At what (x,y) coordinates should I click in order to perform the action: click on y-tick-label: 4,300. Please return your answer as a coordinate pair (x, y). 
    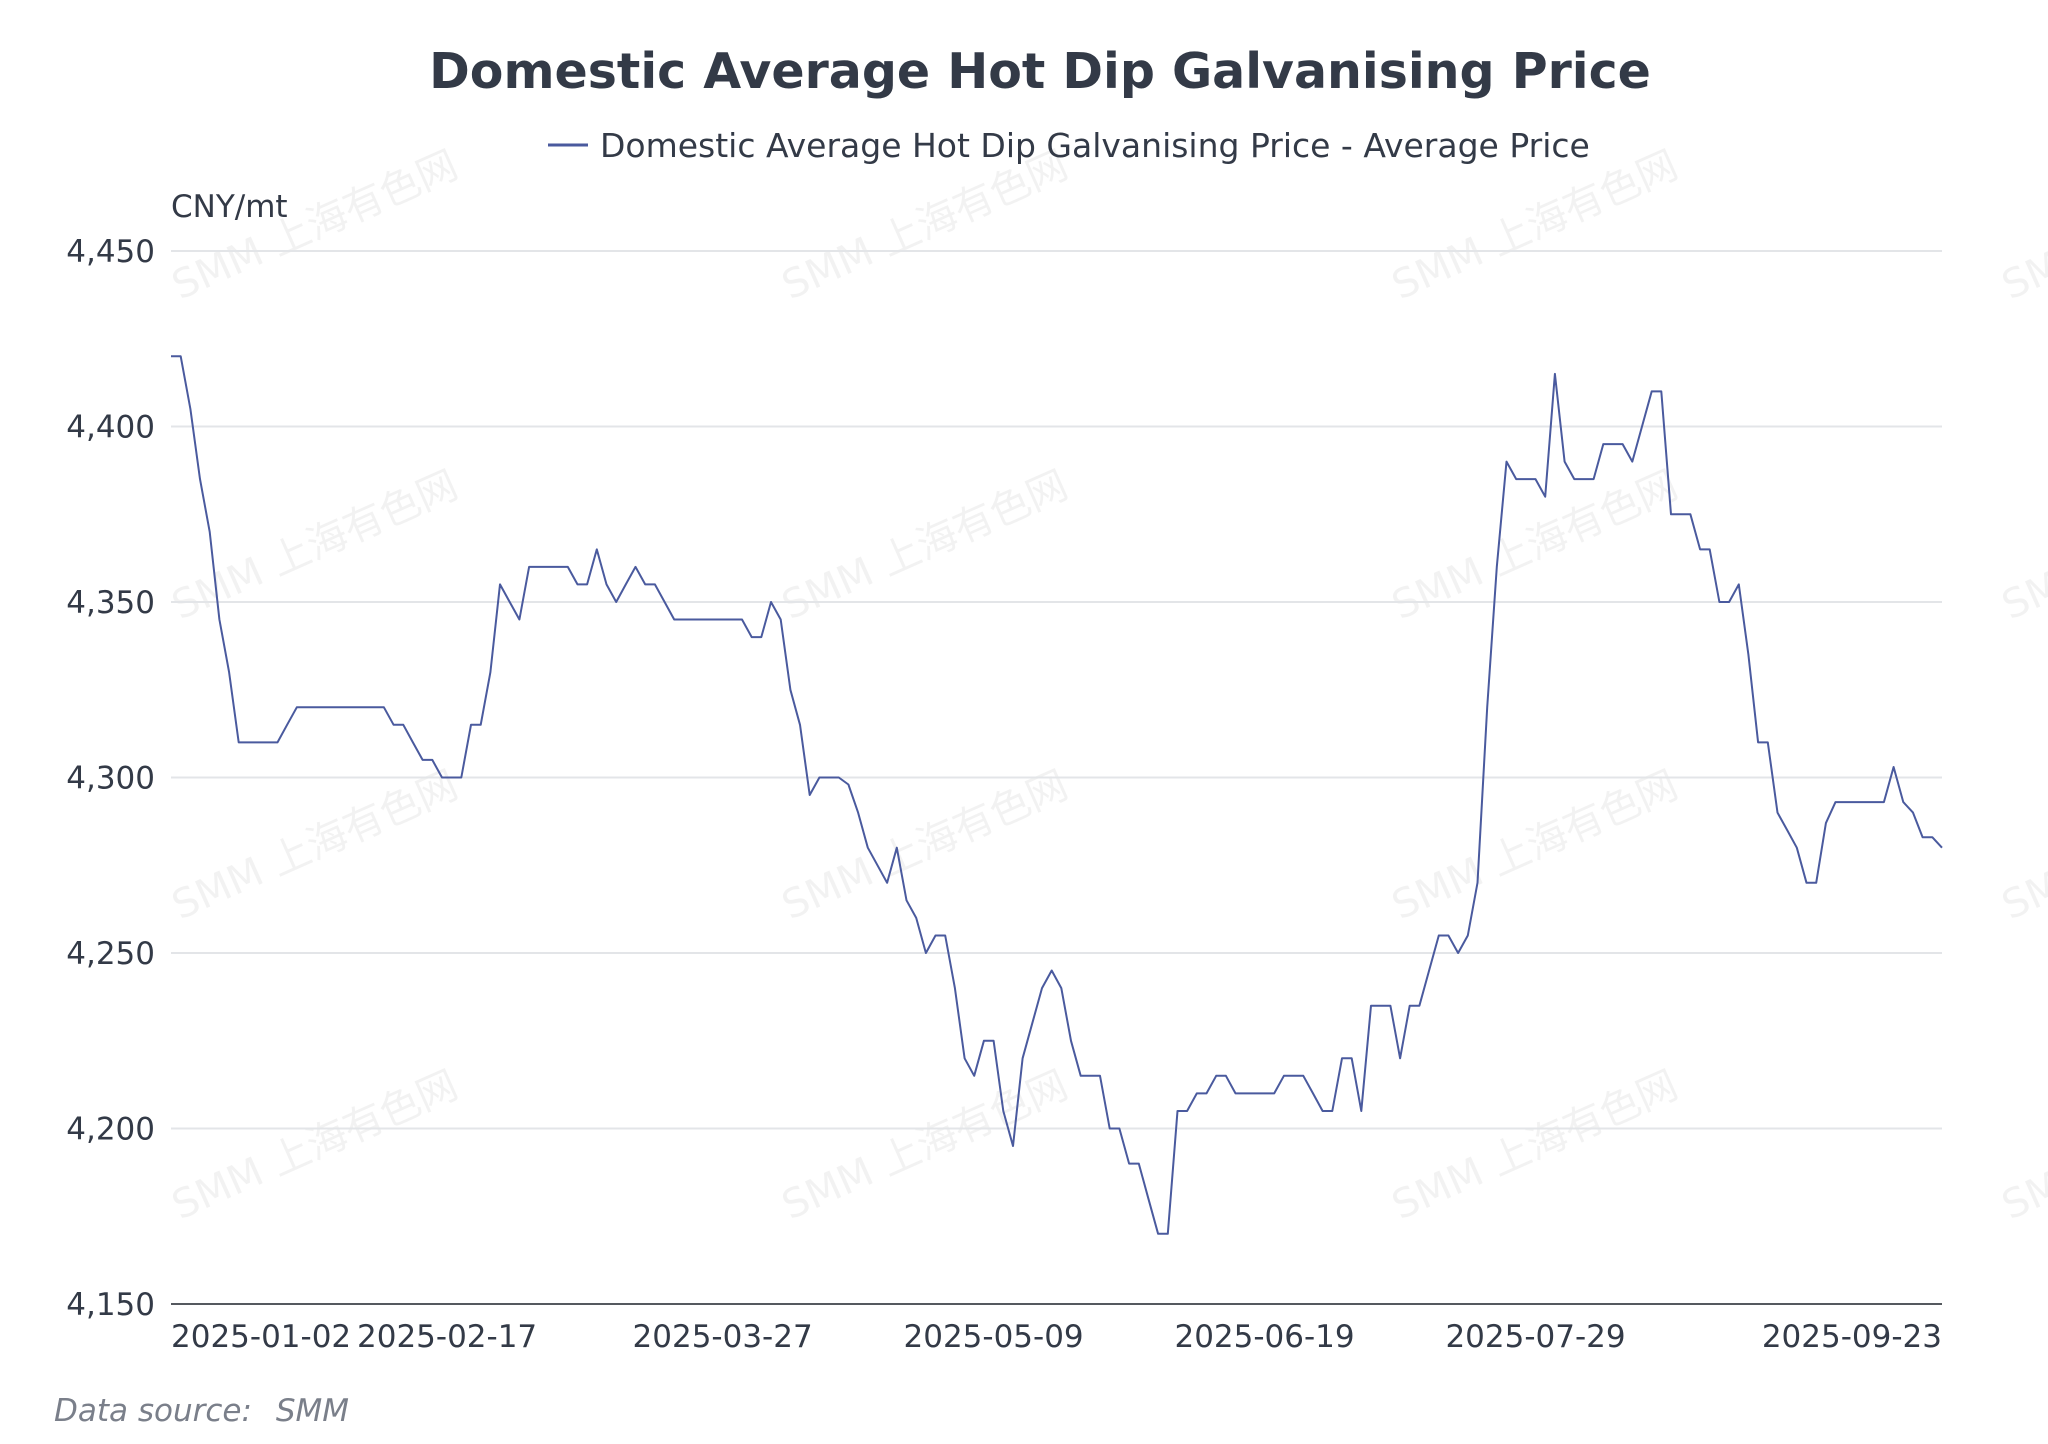
    Looking at the image, I should click on (110, 779).